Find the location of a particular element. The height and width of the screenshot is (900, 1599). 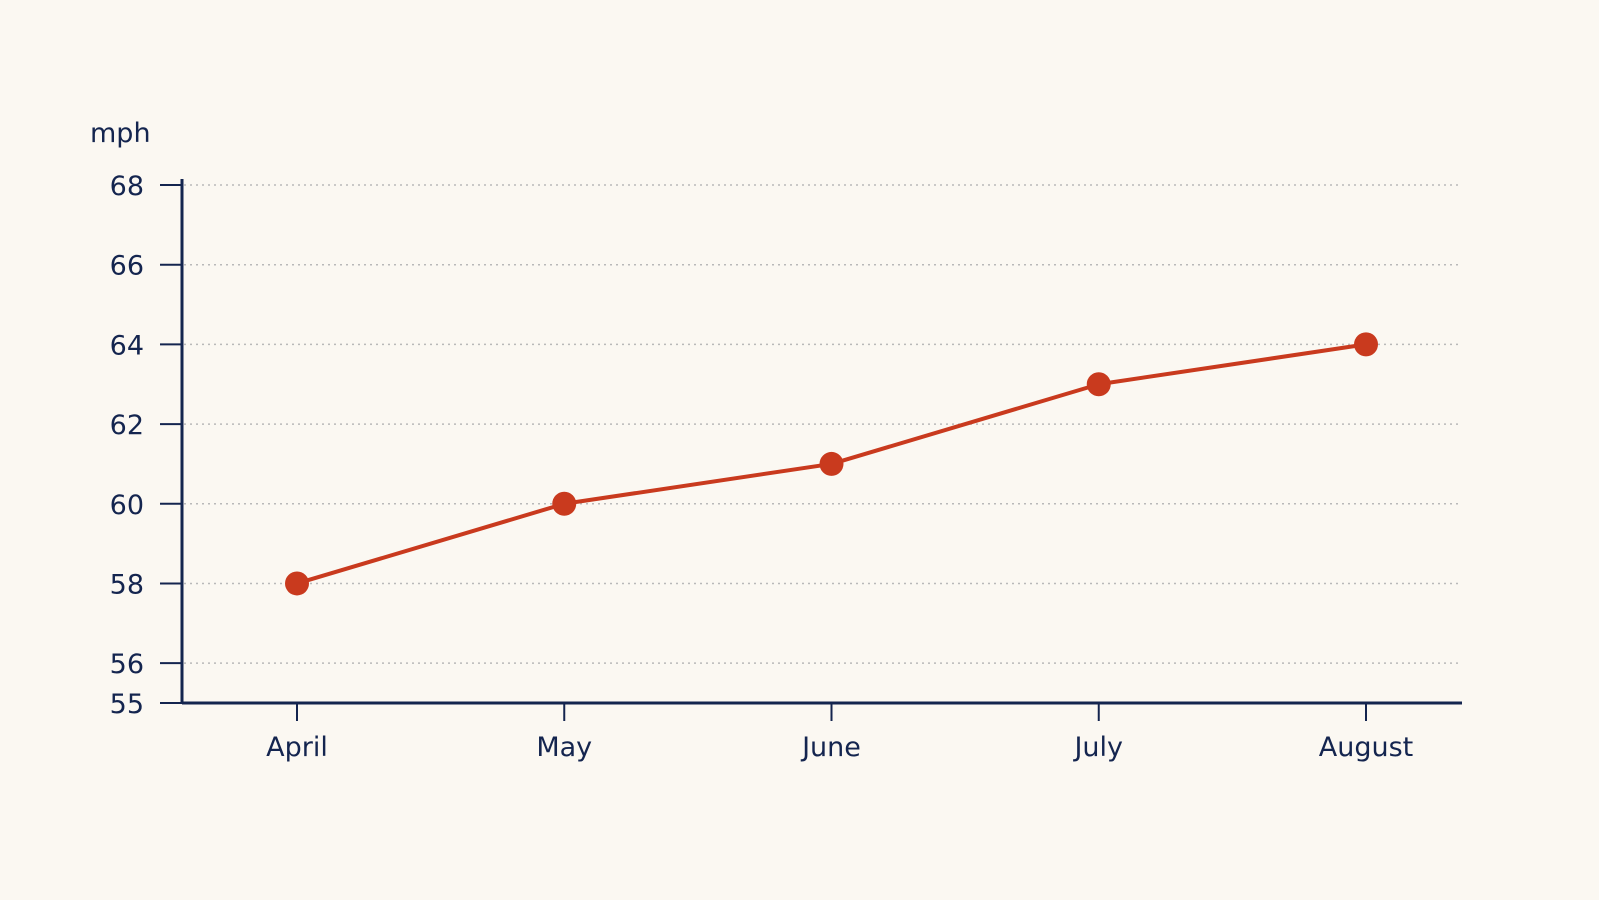

data-point-april is located at coordinates (297, 583).